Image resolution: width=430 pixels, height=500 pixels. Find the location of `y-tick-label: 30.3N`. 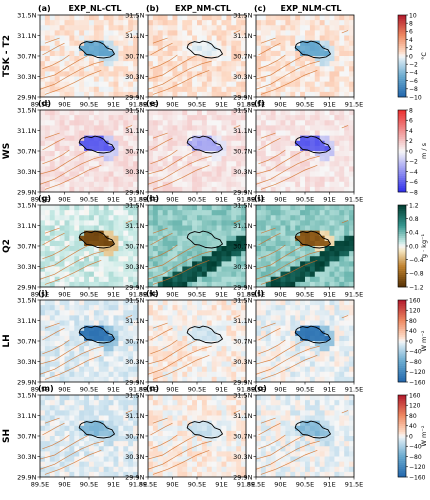

y-tick-label: 30.3N is located at coordinates (134, 172).